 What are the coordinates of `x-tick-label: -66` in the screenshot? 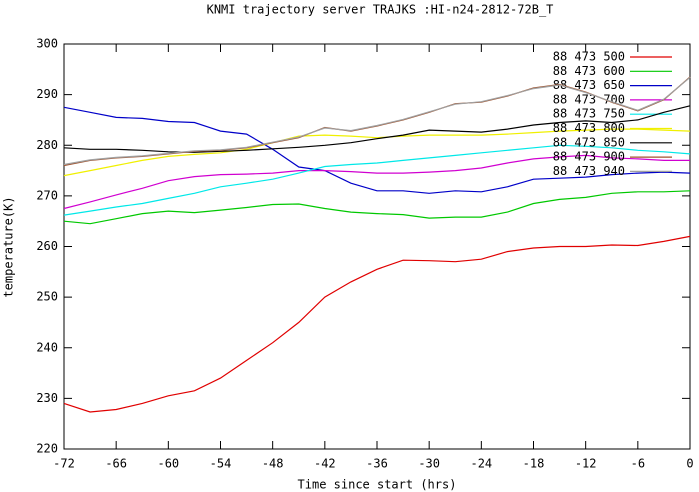 It's located at (116, 464).